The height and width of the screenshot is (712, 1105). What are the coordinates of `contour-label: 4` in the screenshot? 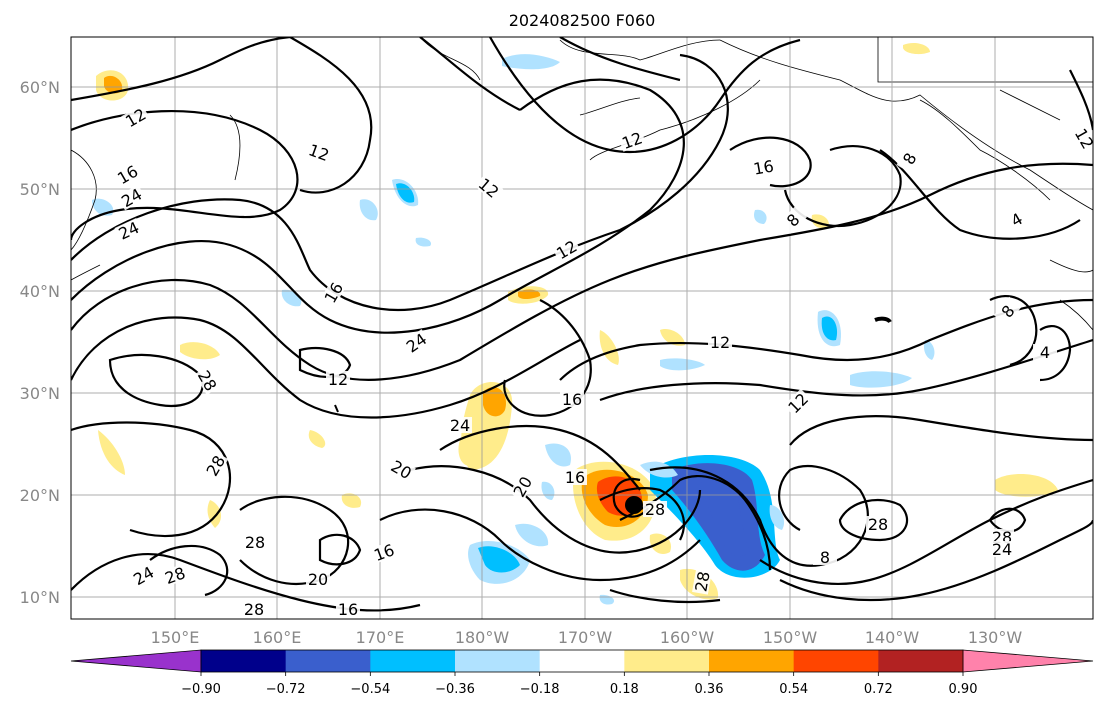 It's located at (1045, 352).